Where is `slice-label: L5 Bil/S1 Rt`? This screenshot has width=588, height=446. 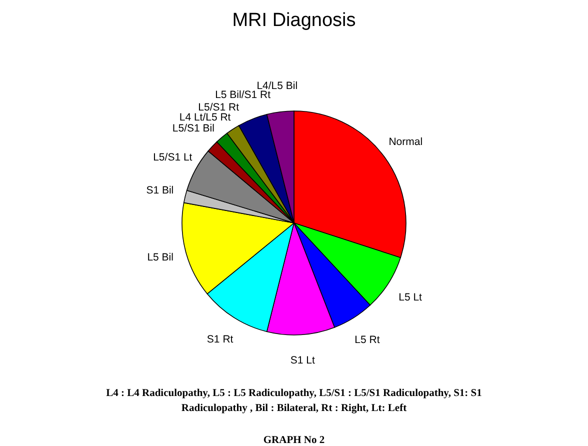 slice-label: L5 Bil/S1 Rt is located at coordinates (243, 94).